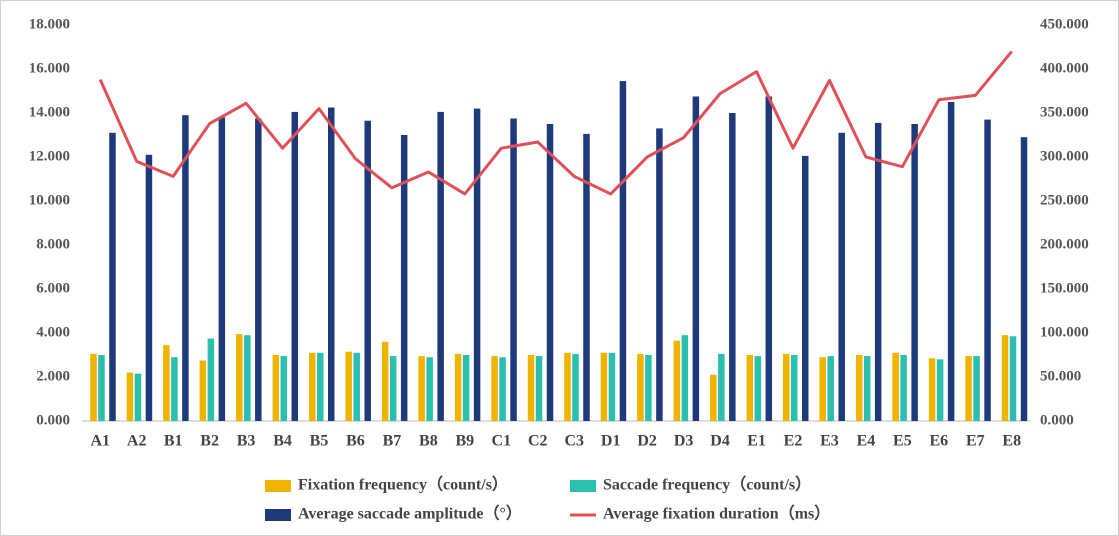 The image size is (1119, 536). Describe the element at coordinates (1011, 441) in the screenshot. I see `x-tick-label: E8` at that location.